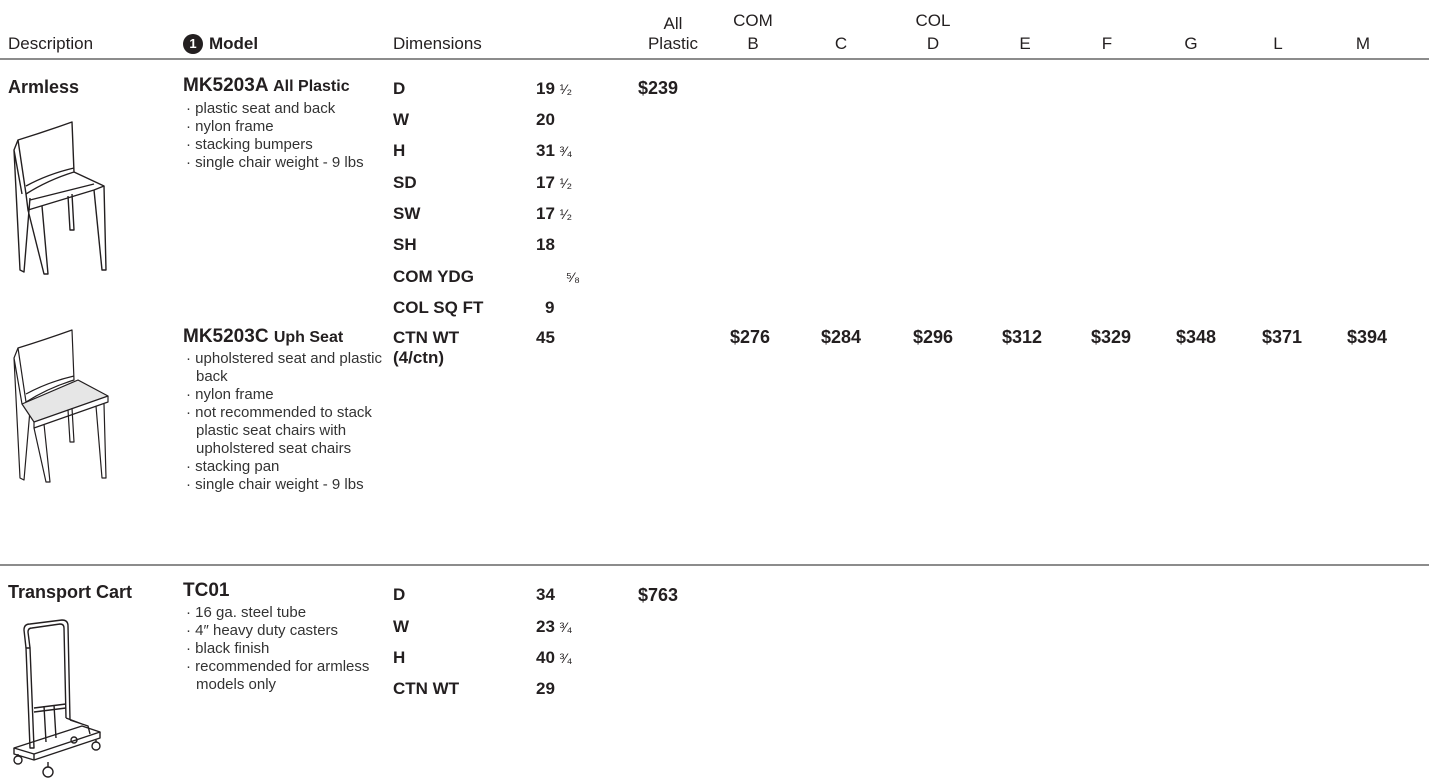 The width and height of the screenshot is (1429, 783). What do you see at coordinates (193, 44) in the screenshot?
I see `model-number-badge: 1` at bounding box center [193, 44].